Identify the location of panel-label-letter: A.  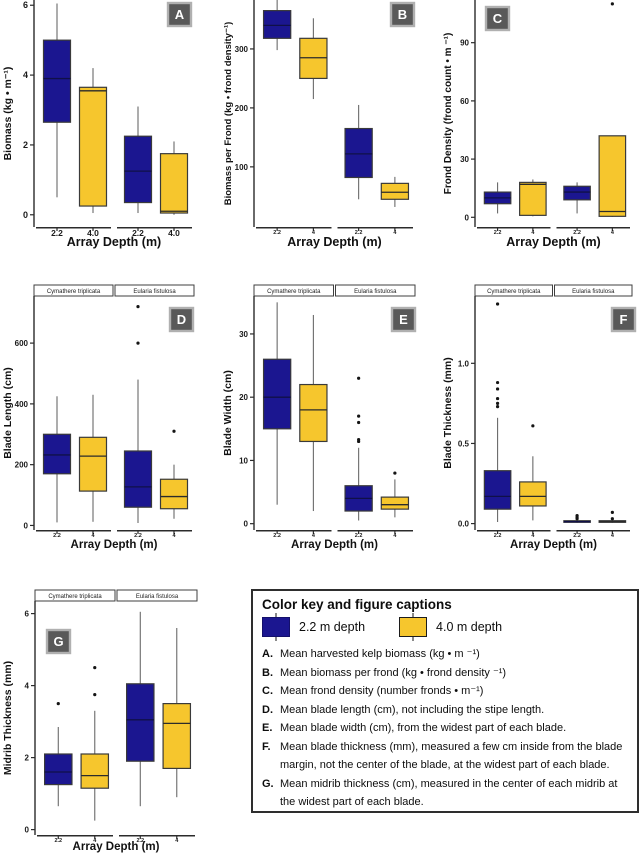
(180, 14).